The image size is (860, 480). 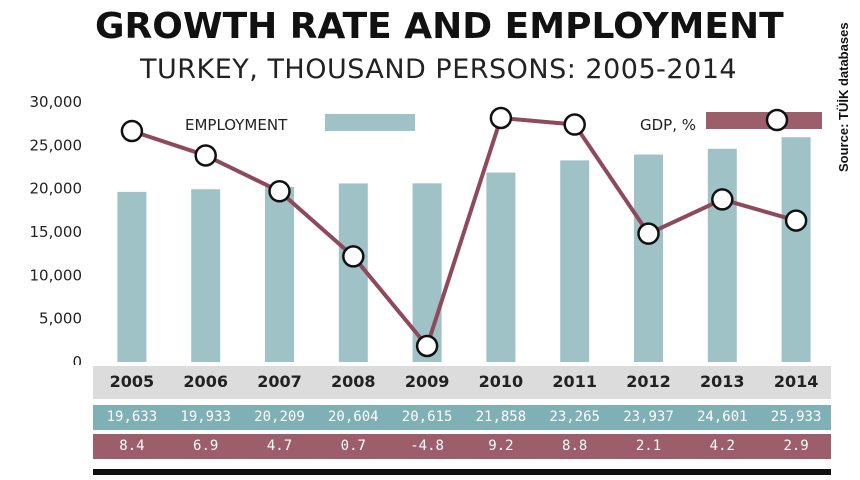 What do you see at coordinates (132, 381) in the screenshot?
I see `year-label: 2005` at bounding box center [132, 381].